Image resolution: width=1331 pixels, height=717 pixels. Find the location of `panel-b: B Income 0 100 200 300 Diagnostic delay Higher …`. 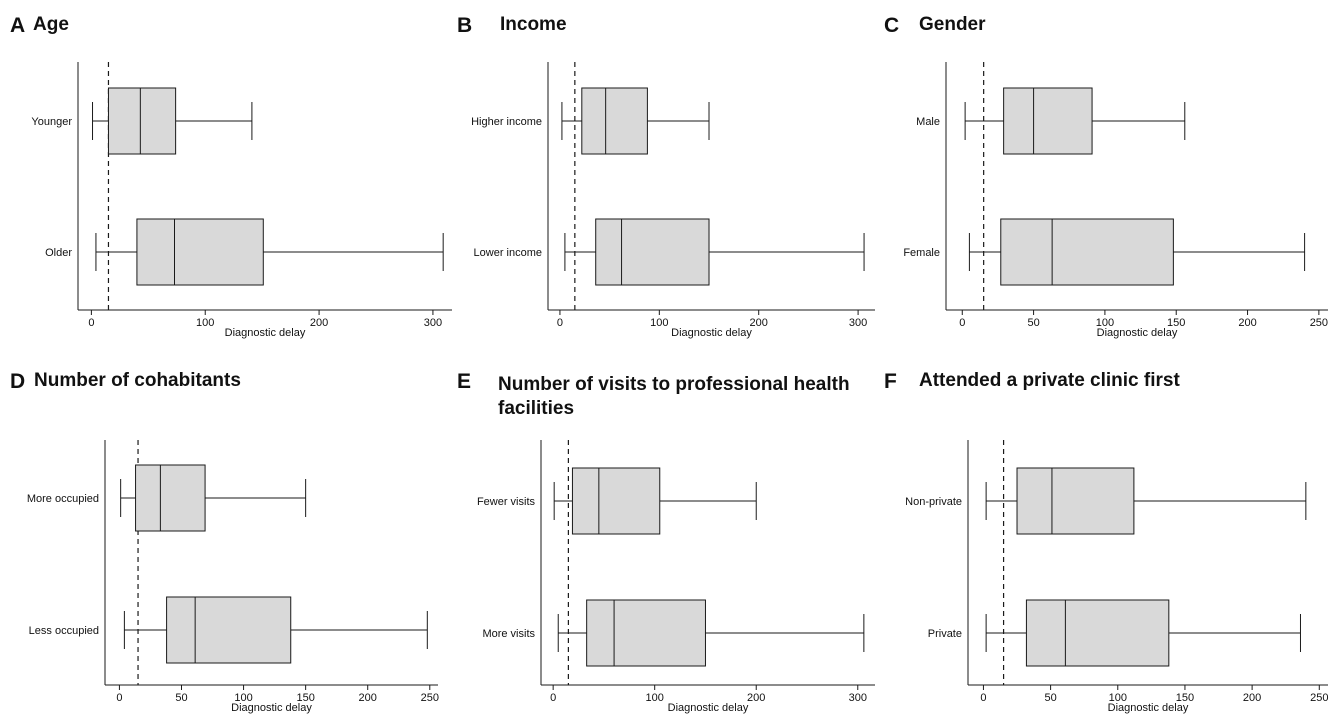

panel-b: B Income 0 100 200 300 Diagnostic delay Higher … is located at coordinates (666, 176).